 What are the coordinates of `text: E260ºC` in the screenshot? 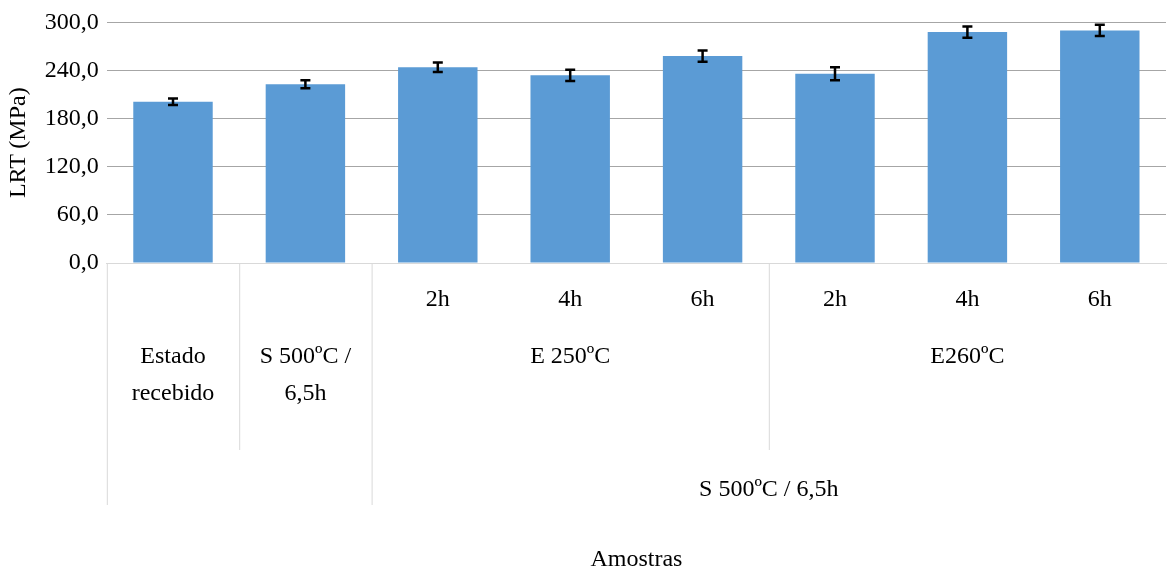 It's located at (967, 355).